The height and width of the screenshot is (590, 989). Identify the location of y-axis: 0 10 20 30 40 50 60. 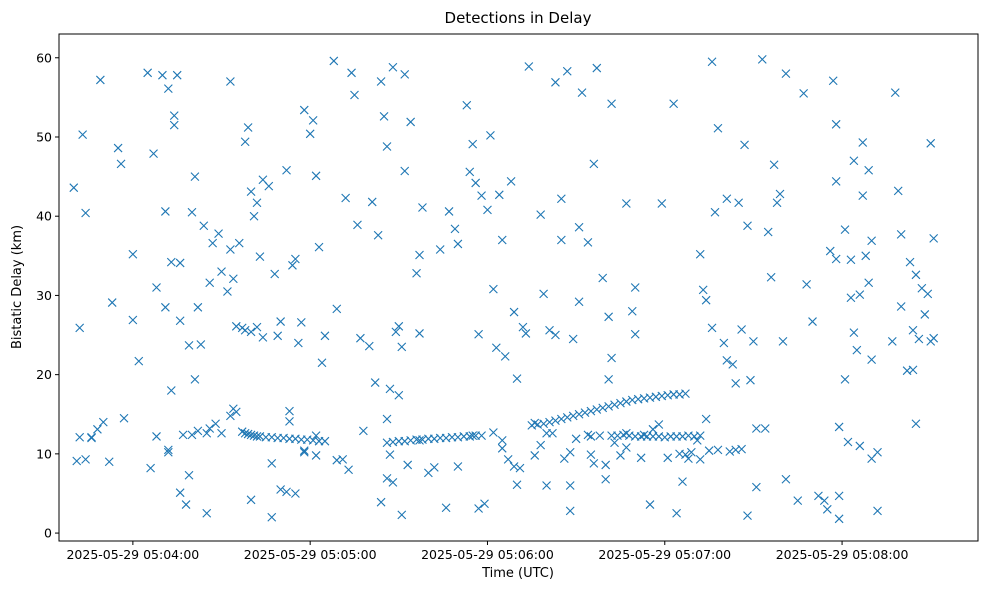
(47, 295).